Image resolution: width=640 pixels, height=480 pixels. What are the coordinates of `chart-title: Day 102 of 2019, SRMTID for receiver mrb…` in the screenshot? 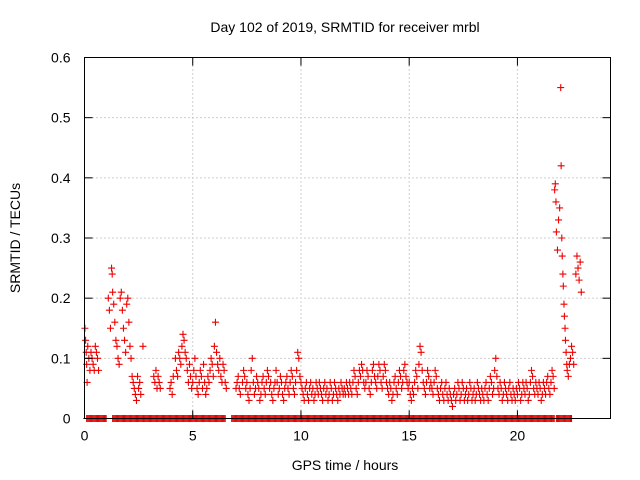 It's located at (344, 27).